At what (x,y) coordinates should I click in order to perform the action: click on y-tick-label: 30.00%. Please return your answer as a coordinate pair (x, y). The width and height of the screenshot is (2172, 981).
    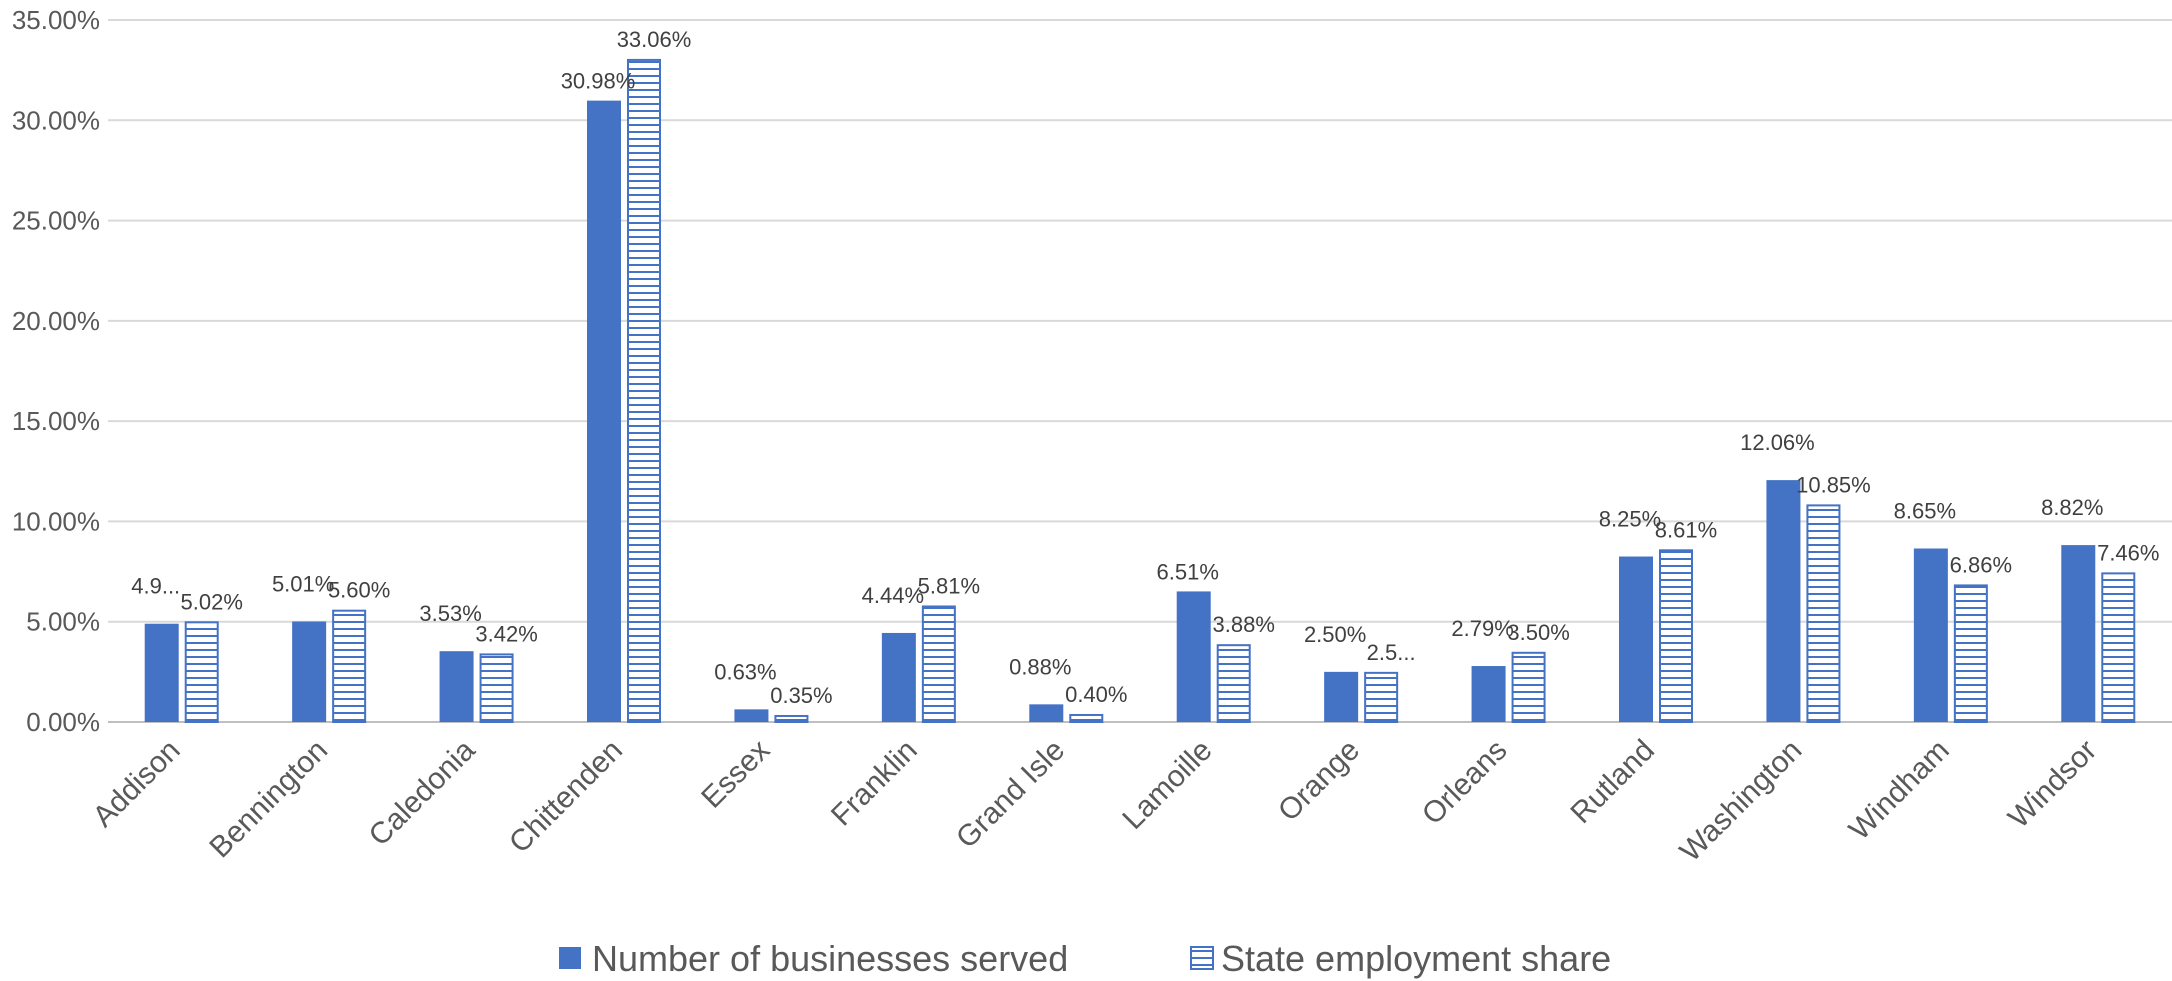
    Looking at the image, I should click on (56, 120).